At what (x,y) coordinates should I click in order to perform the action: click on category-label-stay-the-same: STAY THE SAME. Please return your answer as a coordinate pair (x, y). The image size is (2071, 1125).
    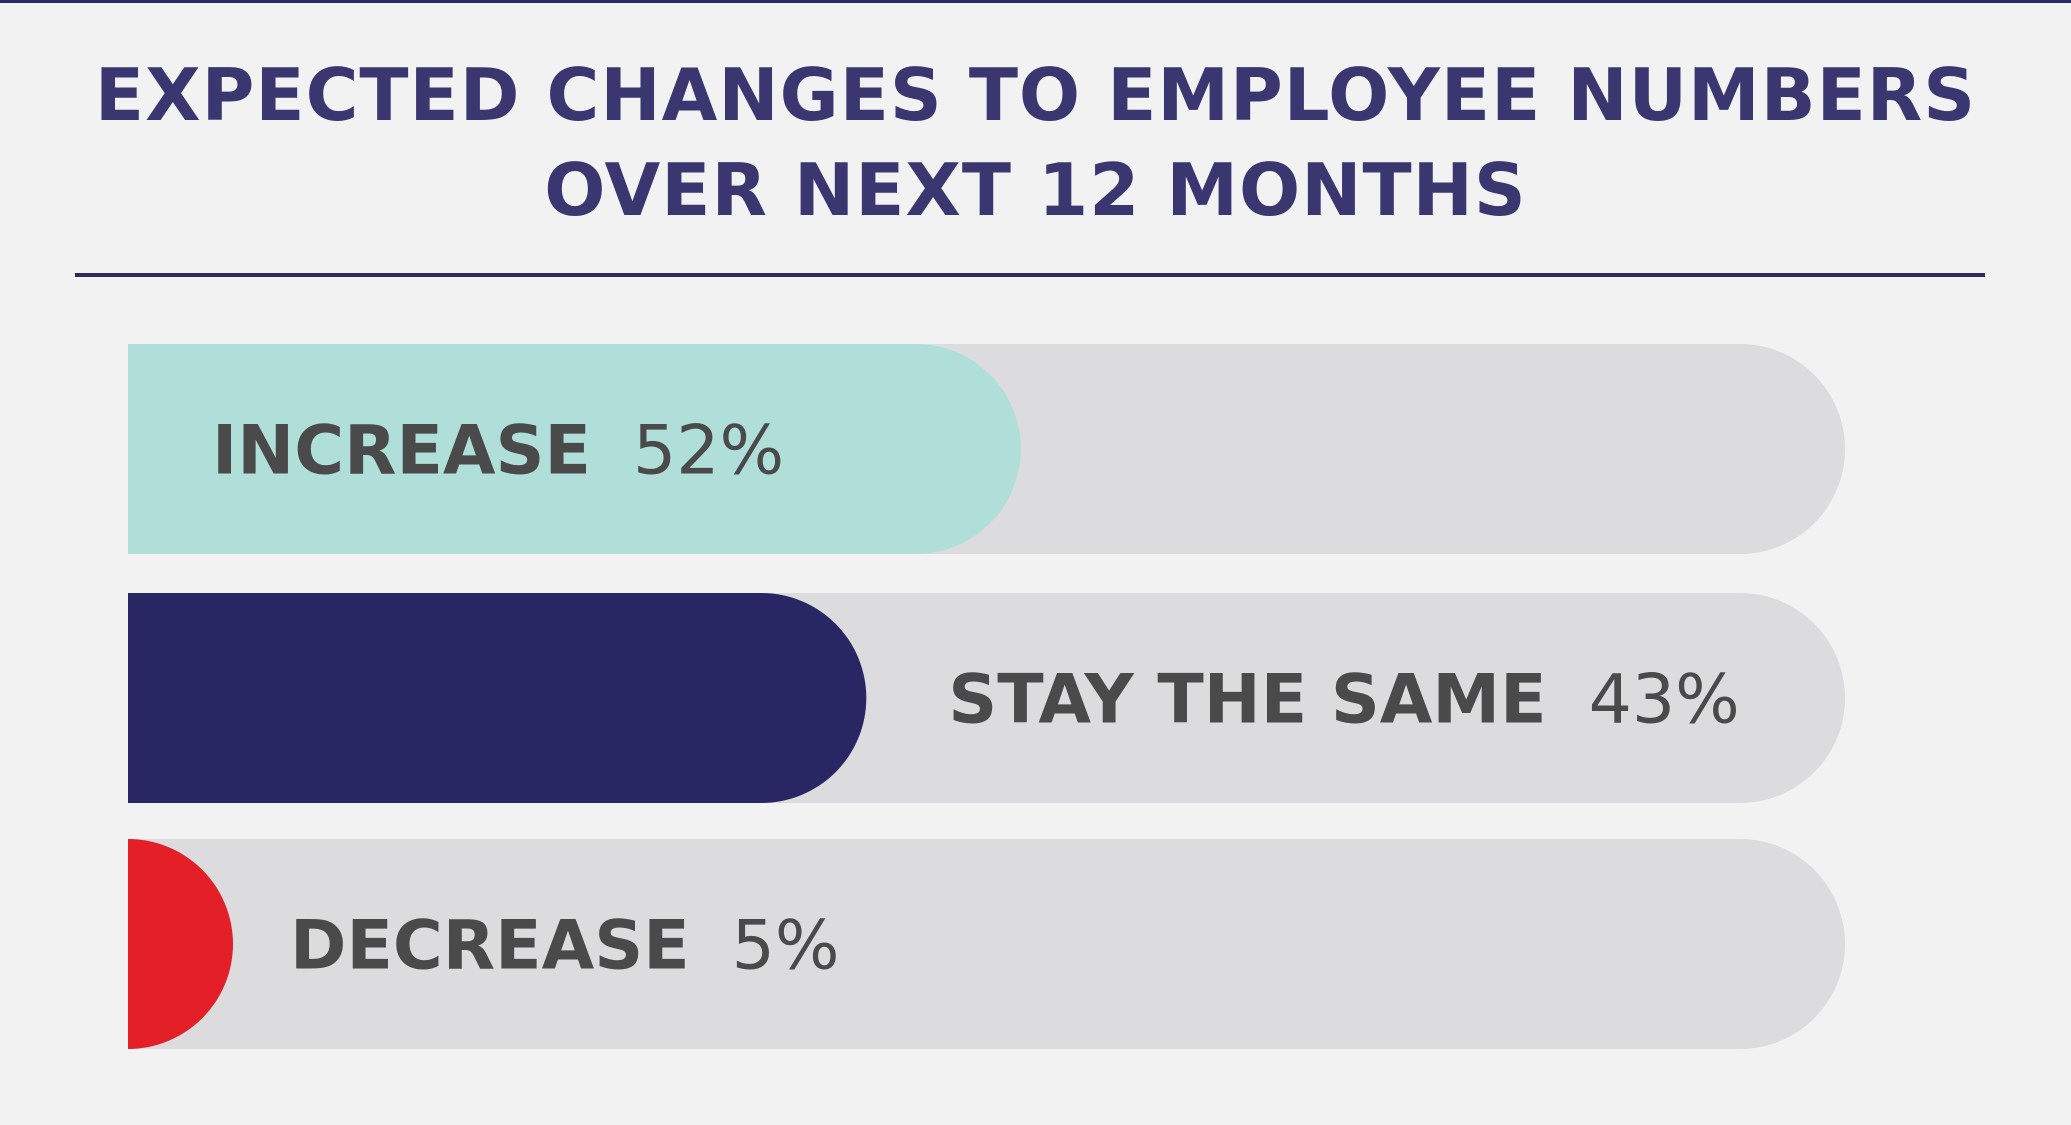
    Looking at the image, I should click on (1247, 699).